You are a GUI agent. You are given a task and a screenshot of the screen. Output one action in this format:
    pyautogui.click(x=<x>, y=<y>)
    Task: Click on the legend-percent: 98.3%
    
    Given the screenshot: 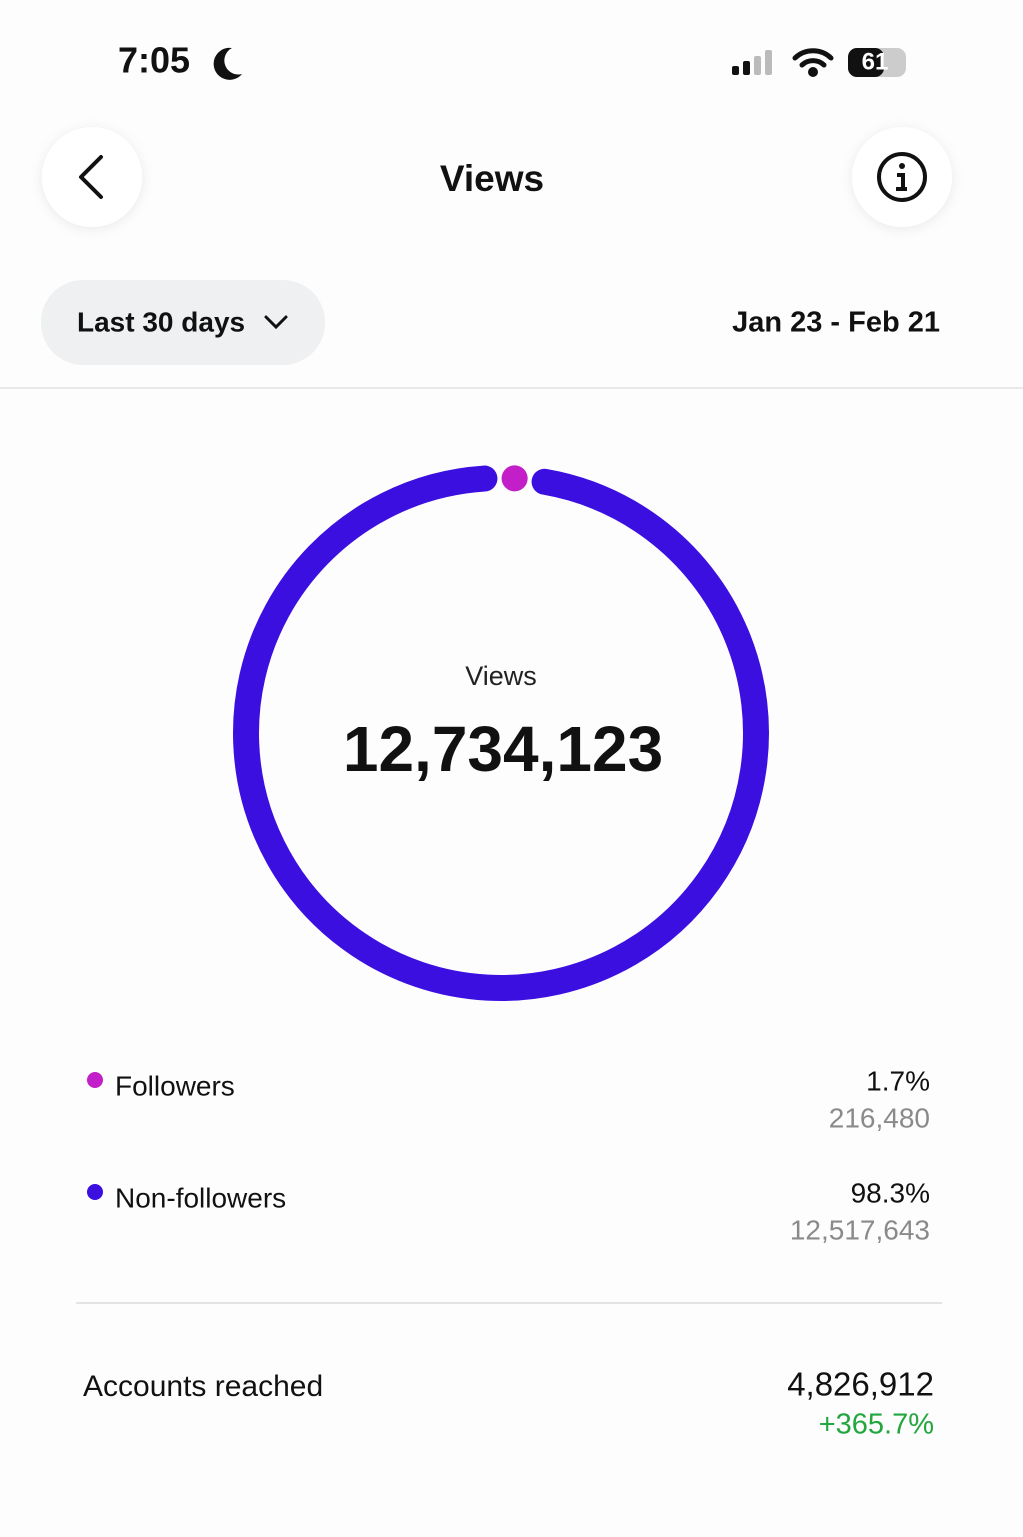 What is the action you would take?
    pyautogui.click(x=890, y=1192)
    